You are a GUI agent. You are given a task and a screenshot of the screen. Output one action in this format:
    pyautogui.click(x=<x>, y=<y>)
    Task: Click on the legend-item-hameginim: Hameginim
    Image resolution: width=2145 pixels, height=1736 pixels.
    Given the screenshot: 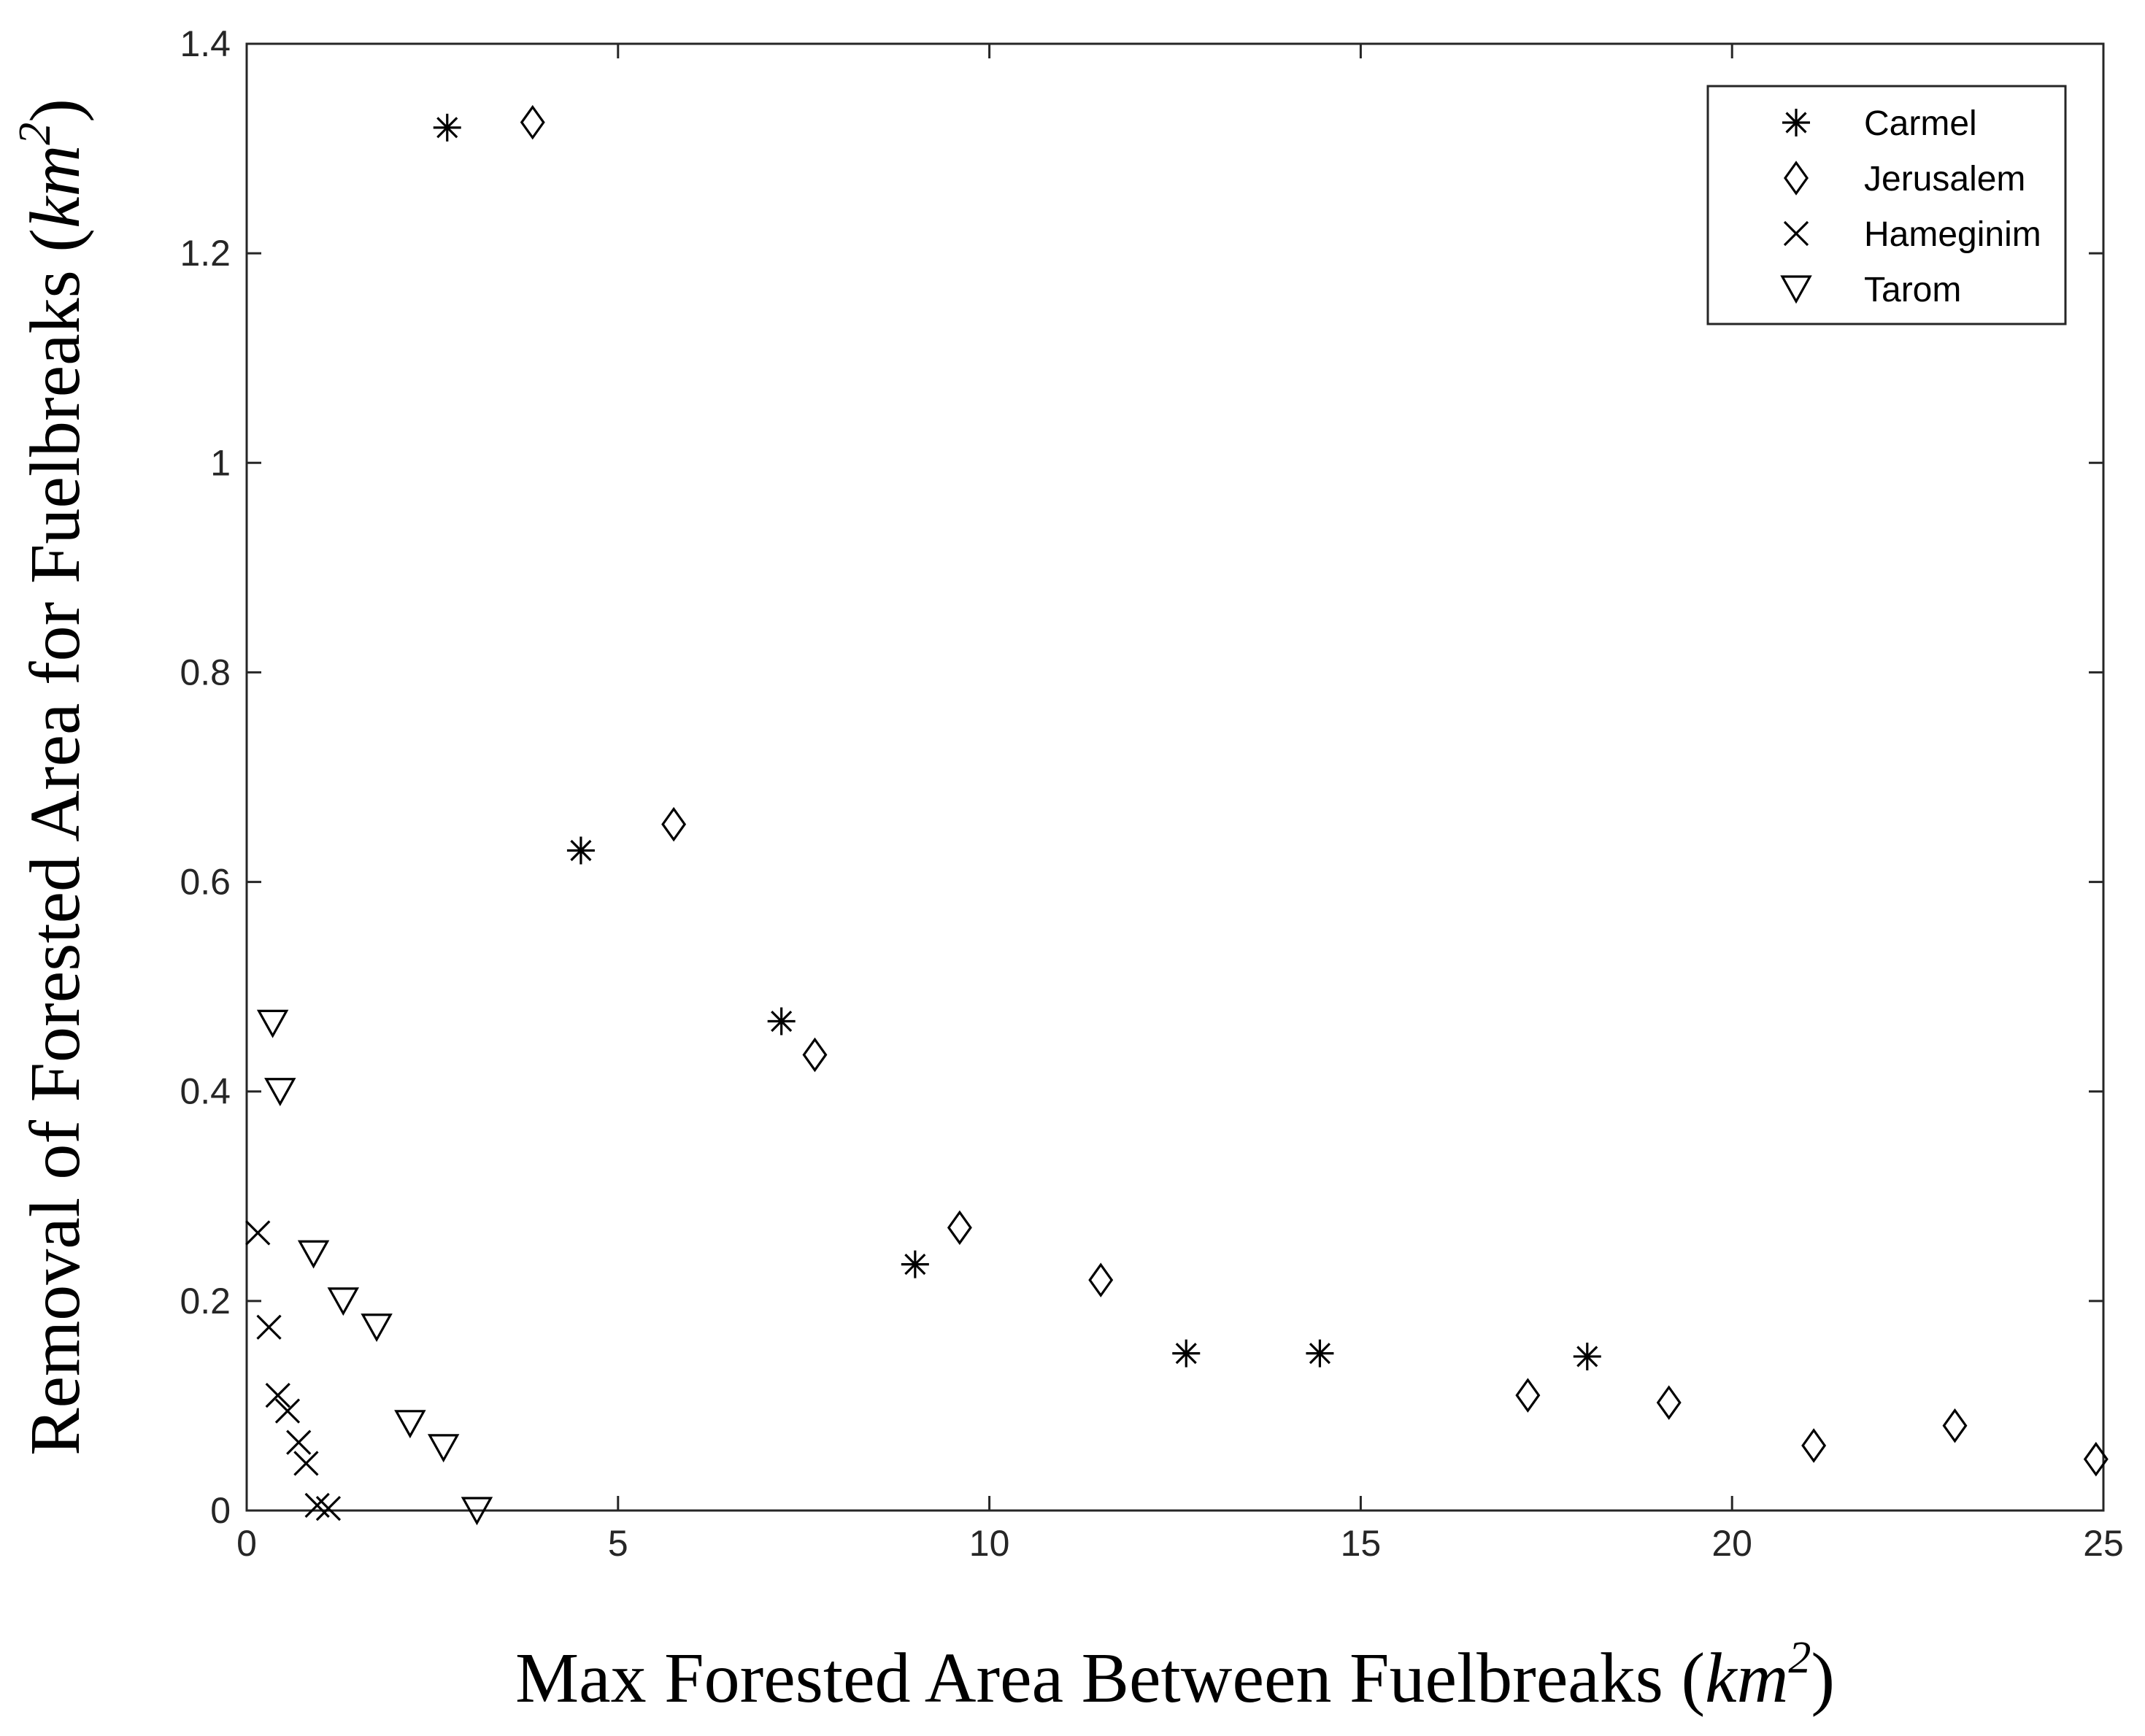 What is the action you would take?
    pyautogui.click(x=1912, y=234)
    